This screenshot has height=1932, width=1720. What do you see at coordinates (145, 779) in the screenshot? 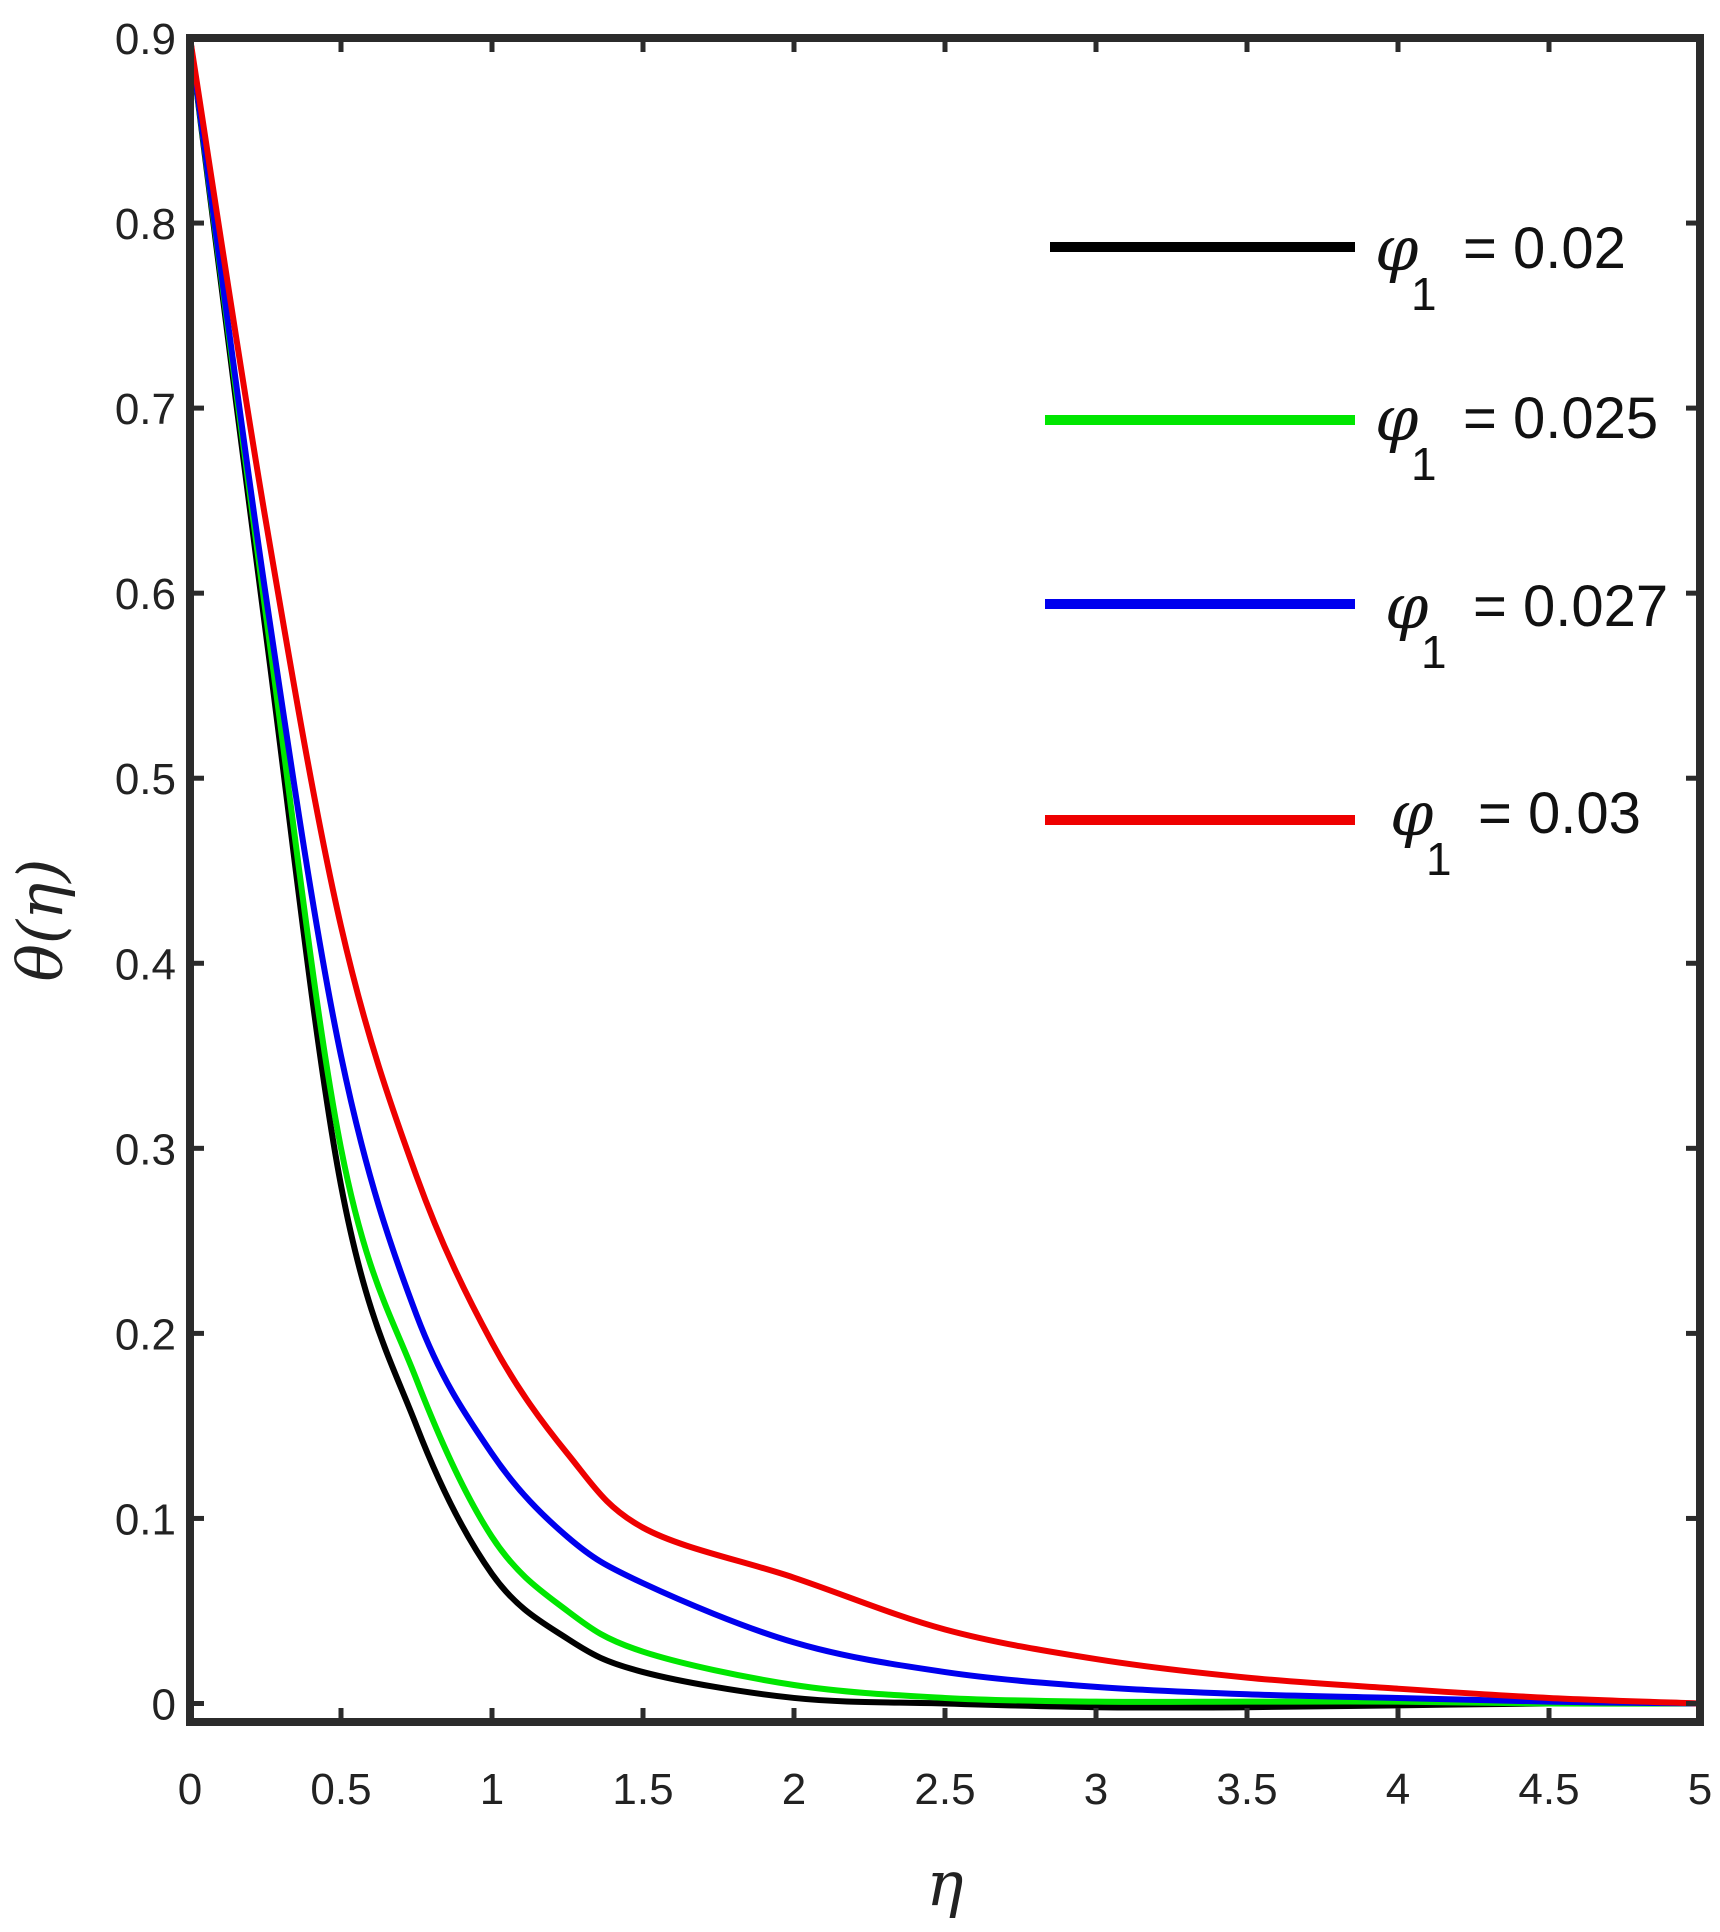
I see `y-tick-label: 0.5` at bounding box center [145, 779].